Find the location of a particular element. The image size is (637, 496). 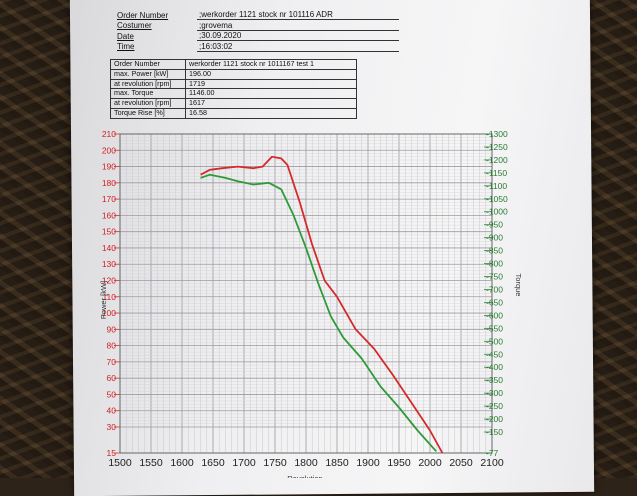

x-tick-label: 2000 is located at coordinates (430, 463).